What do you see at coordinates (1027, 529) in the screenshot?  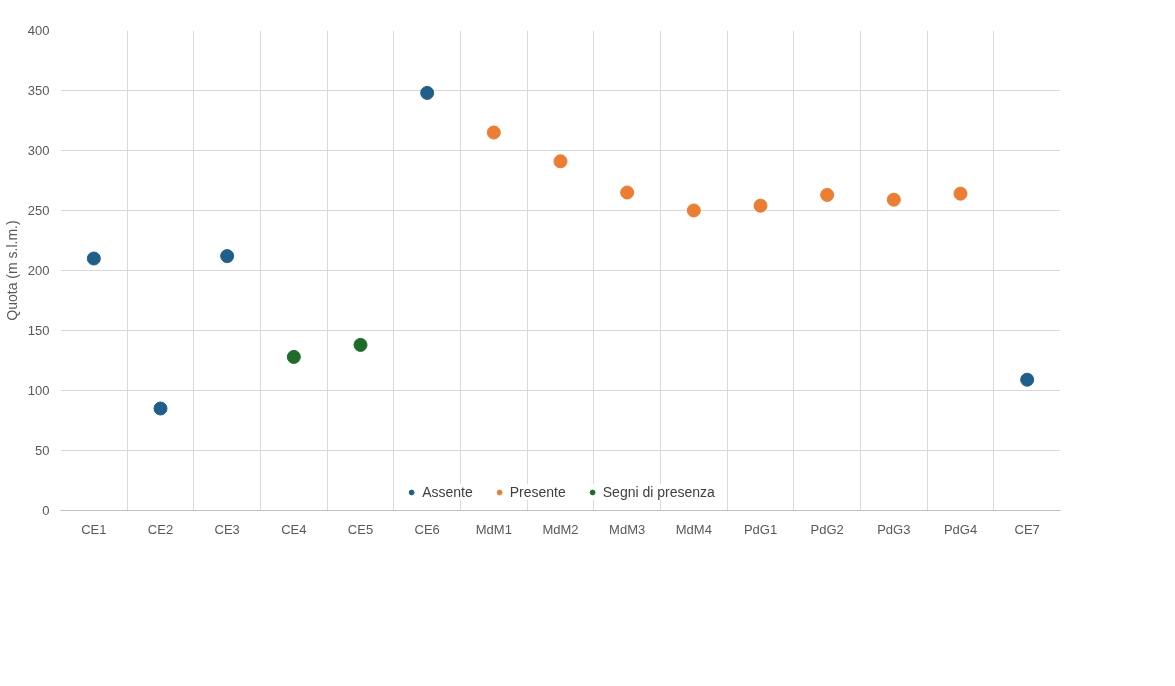 I see `x-tick-label: CE7` at bounding box center [1027, 529].